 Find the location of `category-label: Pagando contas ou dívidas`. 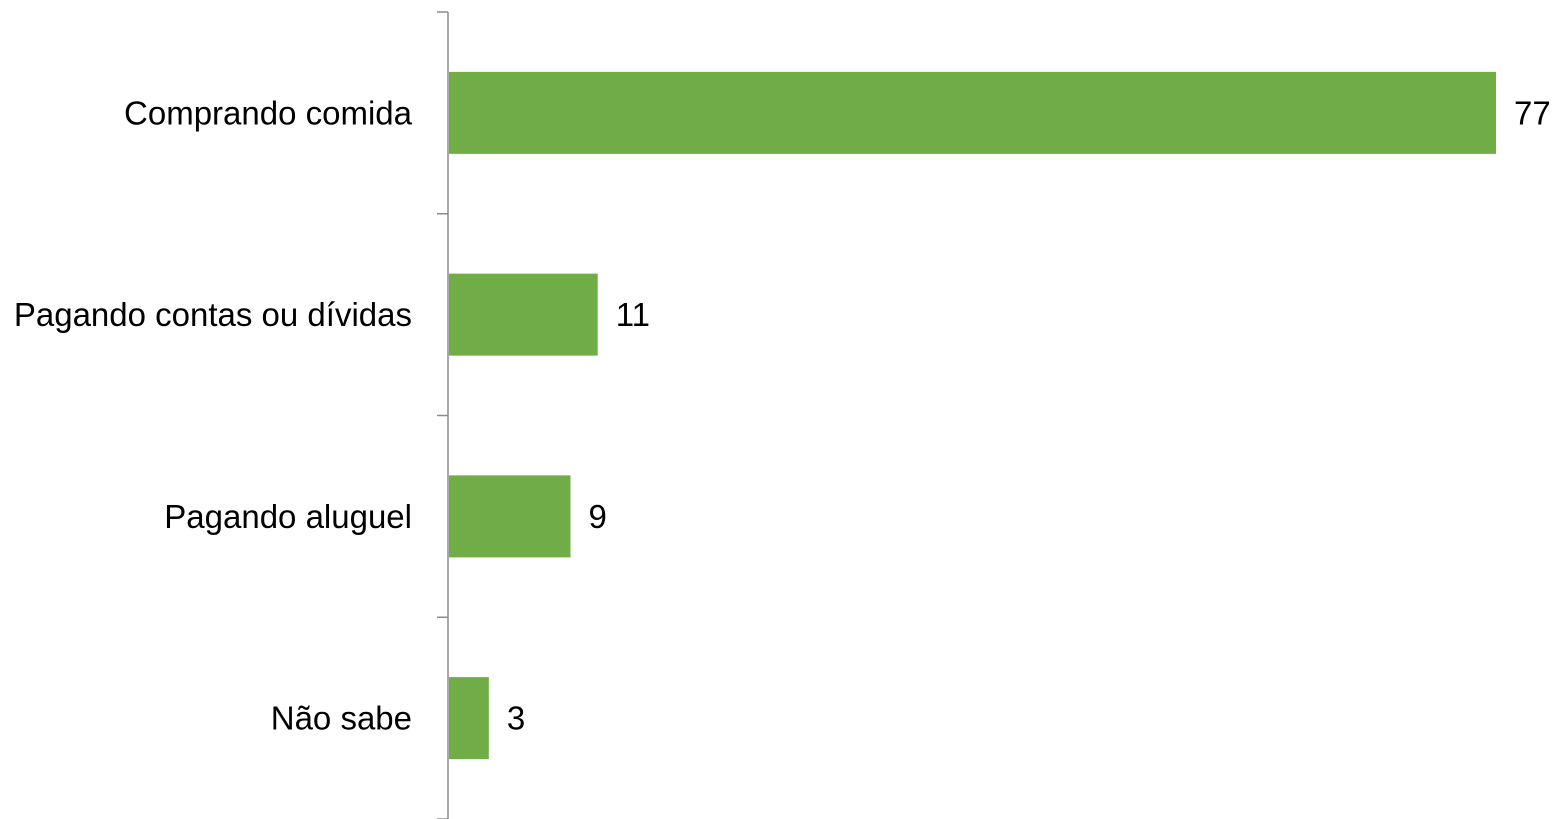

category-label: Pagando contas ou dívidas is located at coordinates (213, 314).